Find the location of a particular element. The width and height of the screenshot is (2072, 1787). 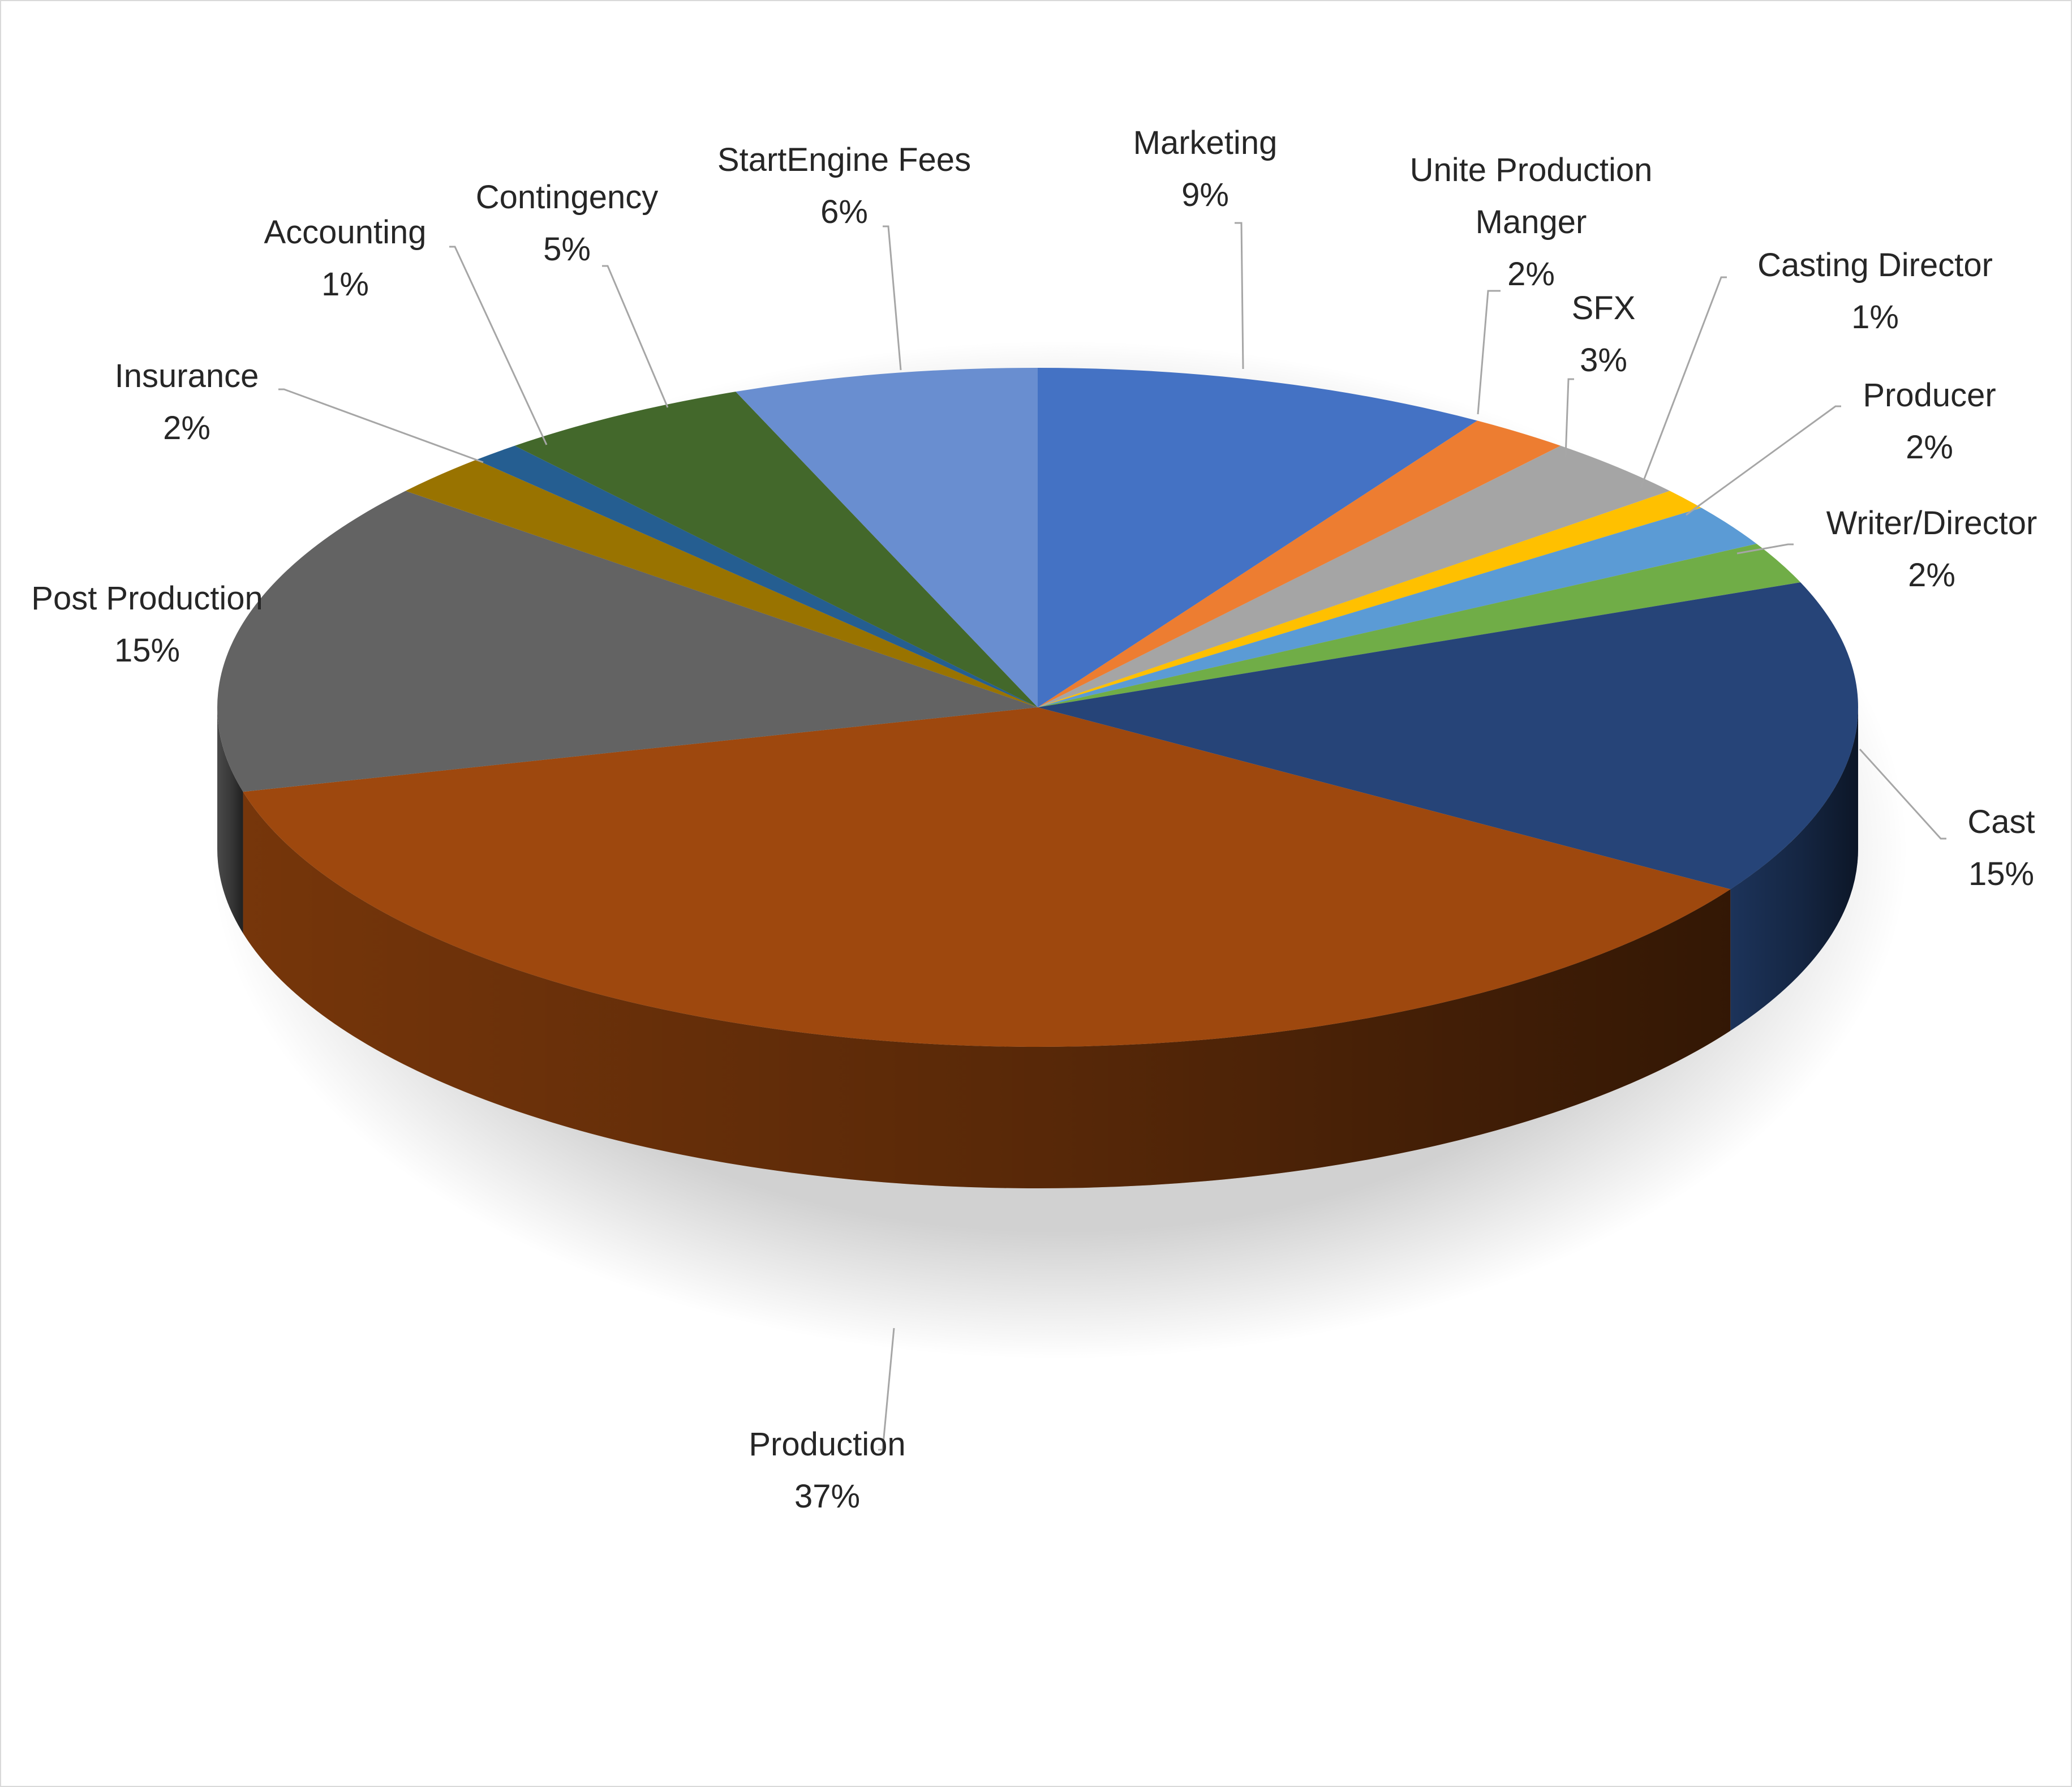

slice-percent-accounting: 1% is located at coordinates (345, 284).